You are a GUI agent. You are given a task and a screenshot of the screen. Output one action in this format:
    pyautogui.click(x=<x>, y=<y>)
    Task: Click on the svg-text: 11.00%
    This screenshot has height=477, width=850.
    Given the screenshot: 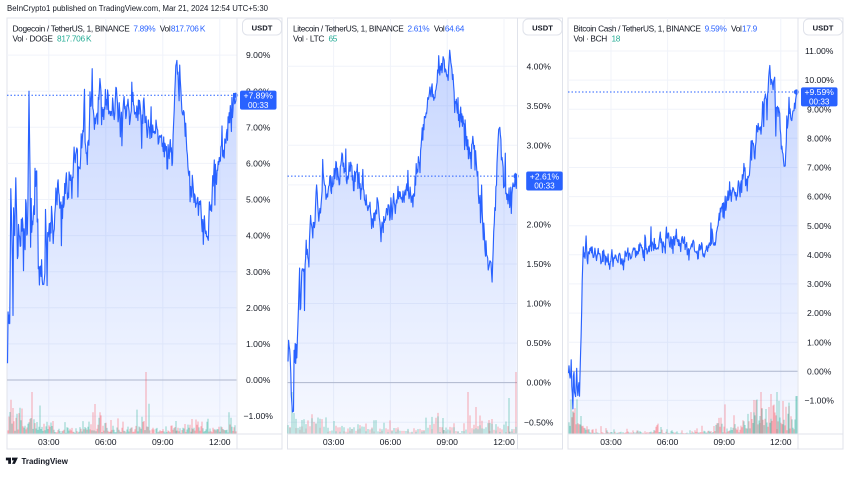 What is the action you would take?
    pyautogui.click(x=819, y=51)
    